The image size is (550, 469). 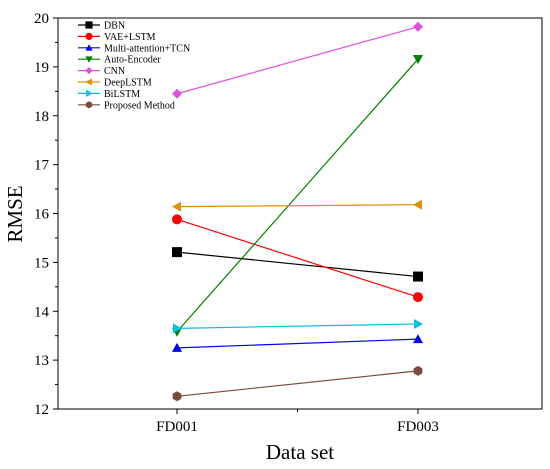 I want to click on legend-item: BiLSTM, so click(x=109, y=94).